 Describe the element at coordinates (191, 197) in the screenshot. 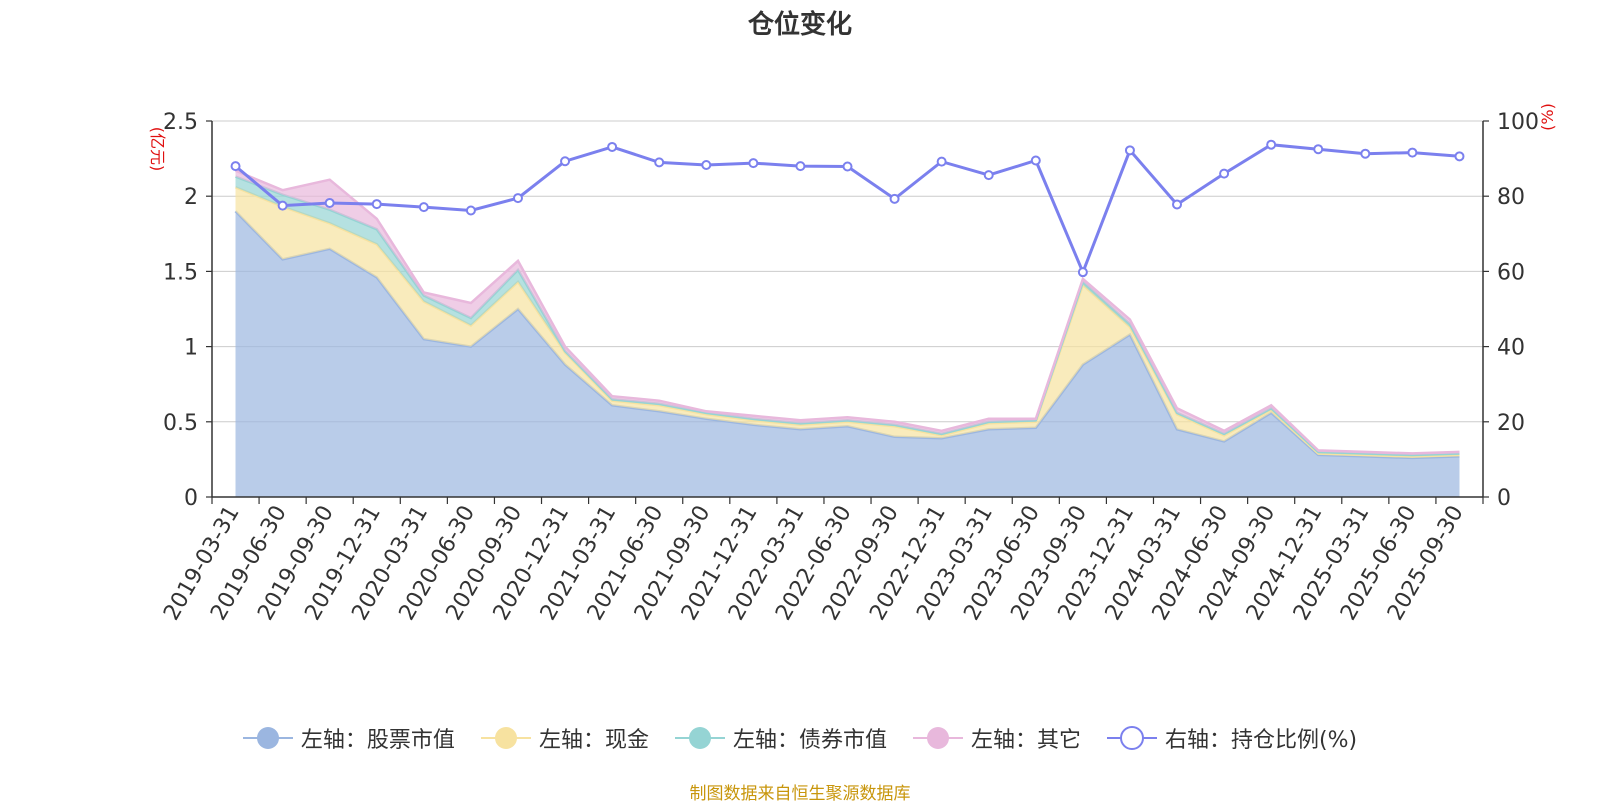

I see `left-tick-label: 2` at that location.